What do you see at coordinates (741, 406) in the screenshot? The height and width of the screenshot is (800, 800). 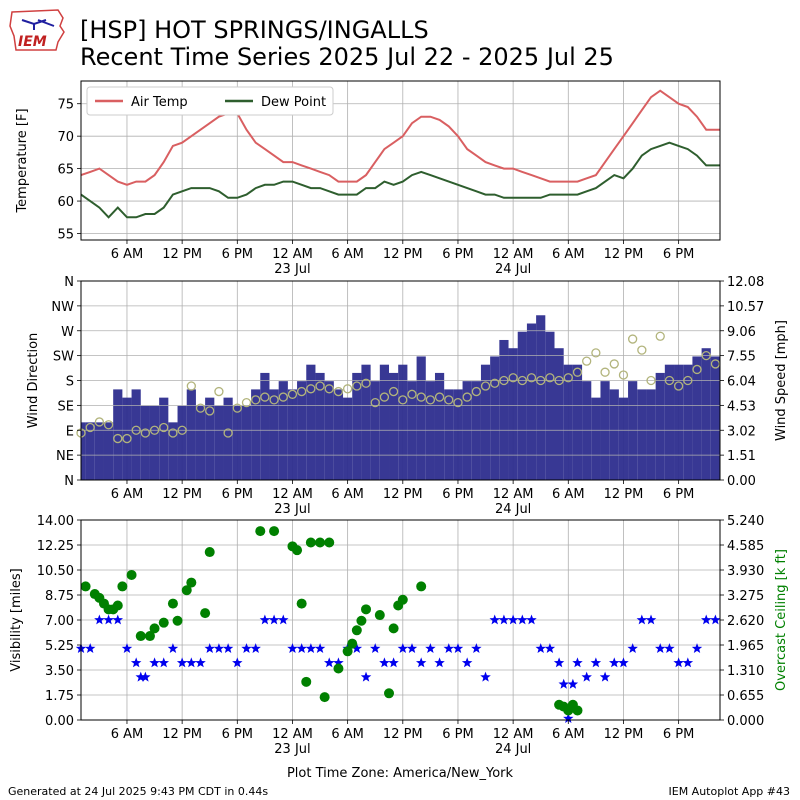 I see `wind-speed-tick-label: 4.53` at bounding box center [741, 406].